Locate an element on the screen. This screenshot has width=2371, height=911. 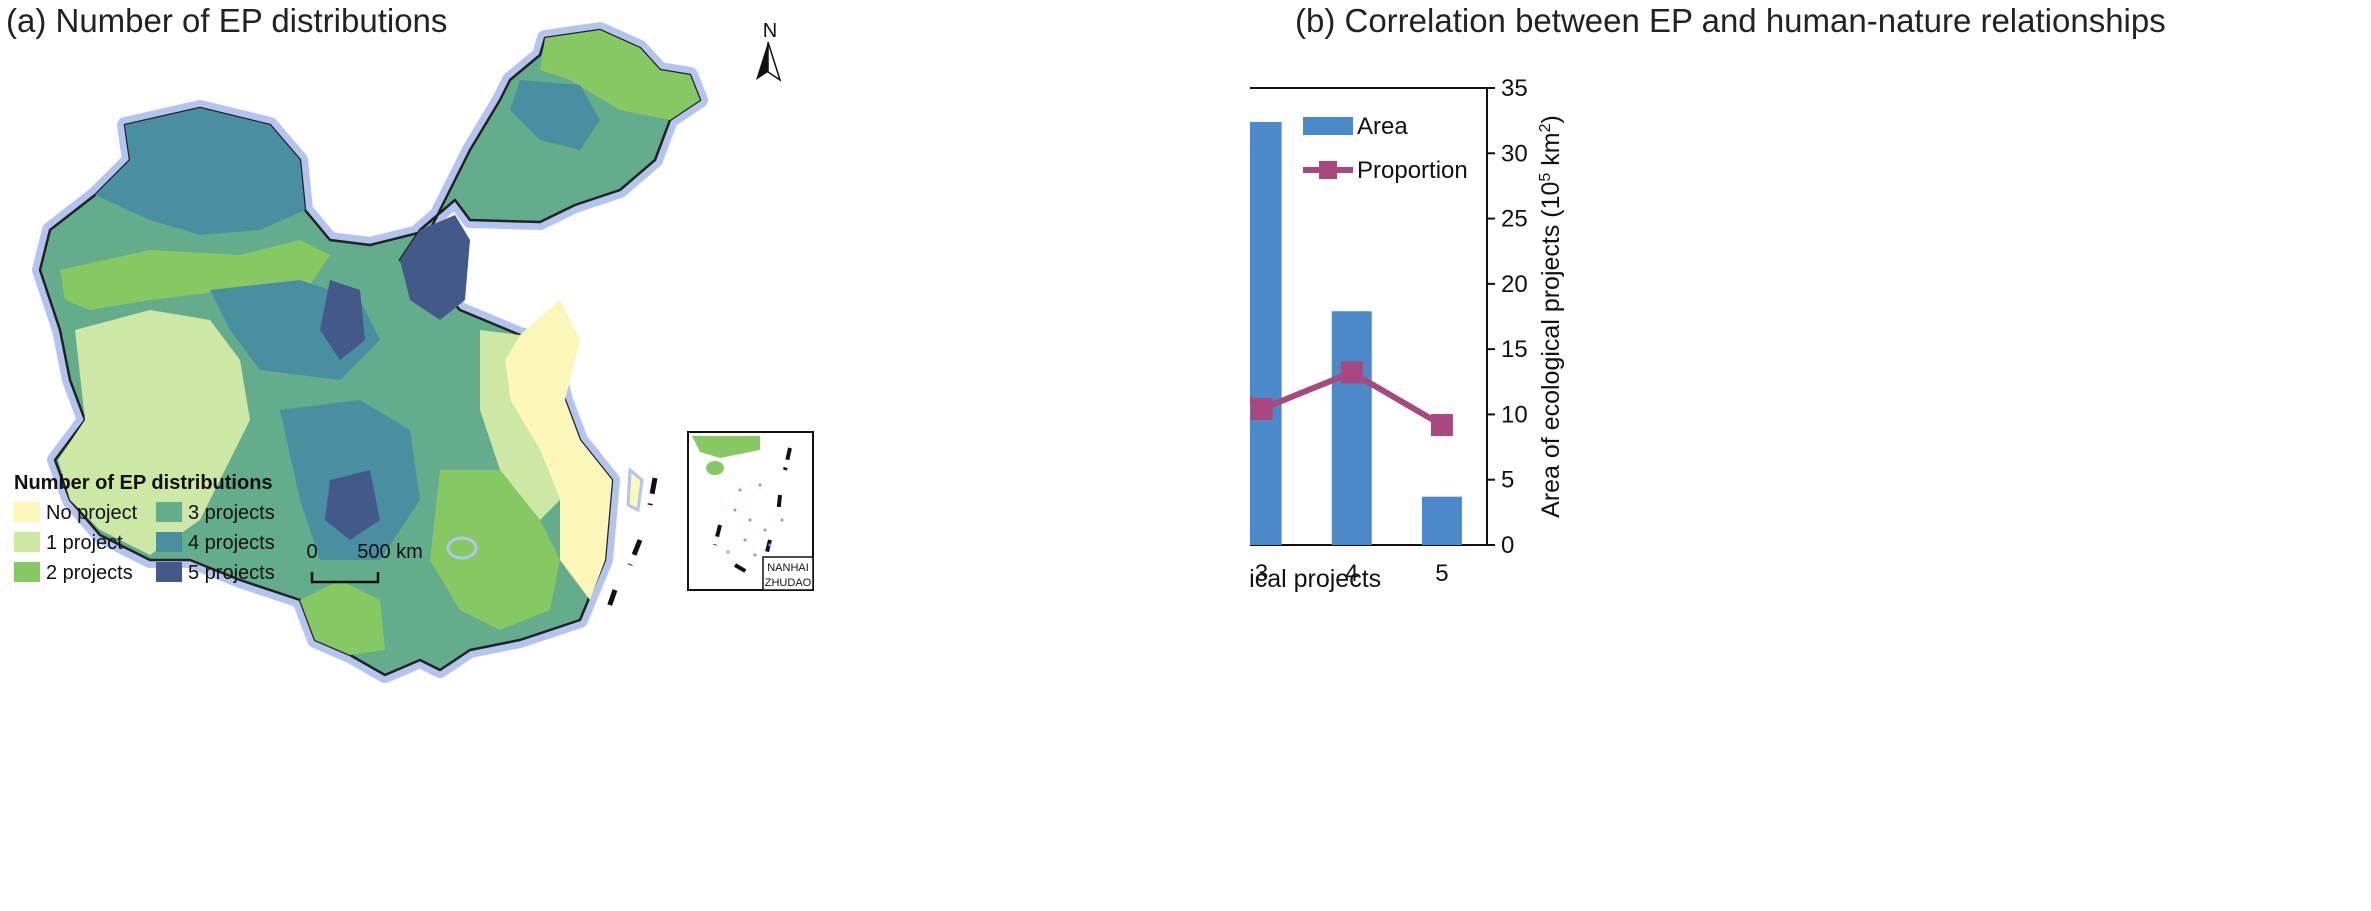
scale-bar-end: 500 km is located at coordinates (390, 552).